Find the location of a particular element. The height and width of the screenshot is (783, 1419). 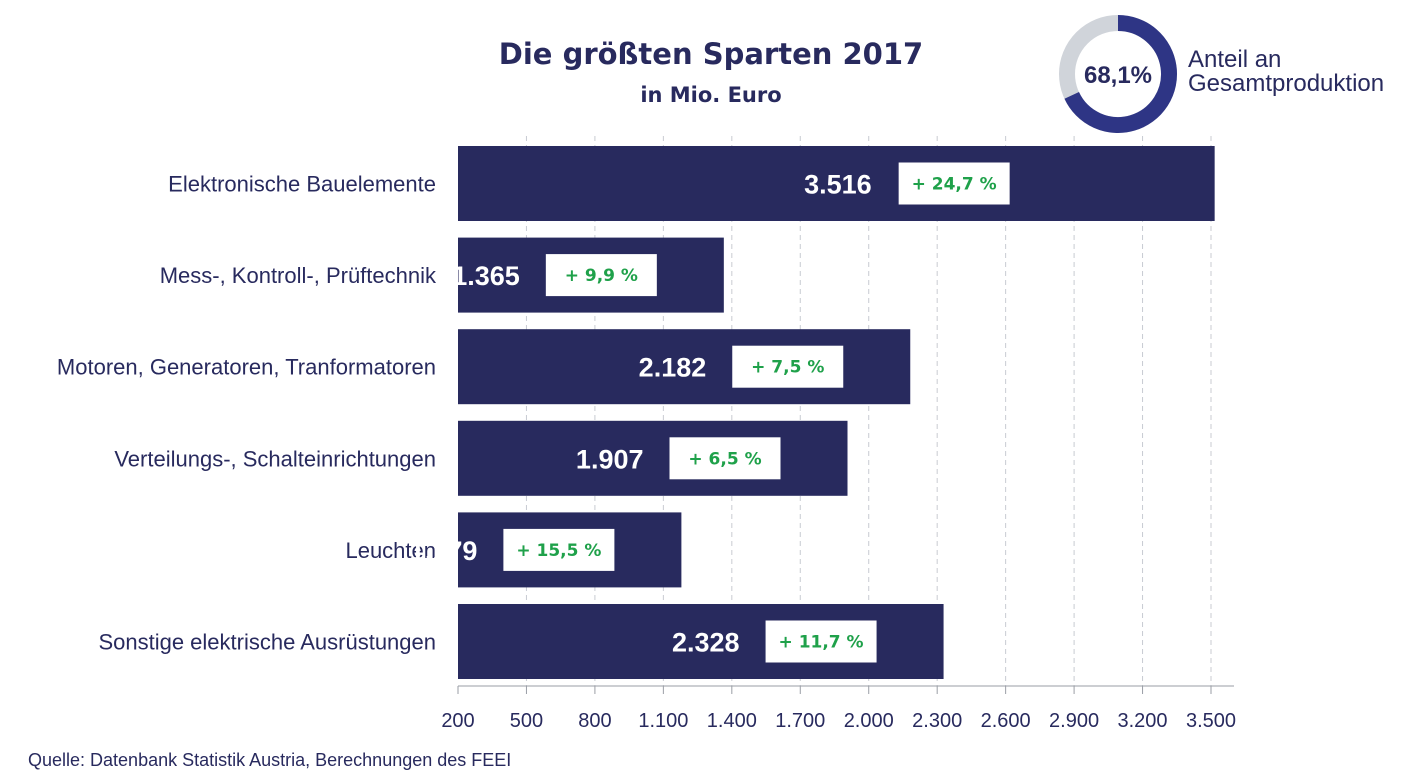

category-label: Leuchten is located at coordinates (390, 550).